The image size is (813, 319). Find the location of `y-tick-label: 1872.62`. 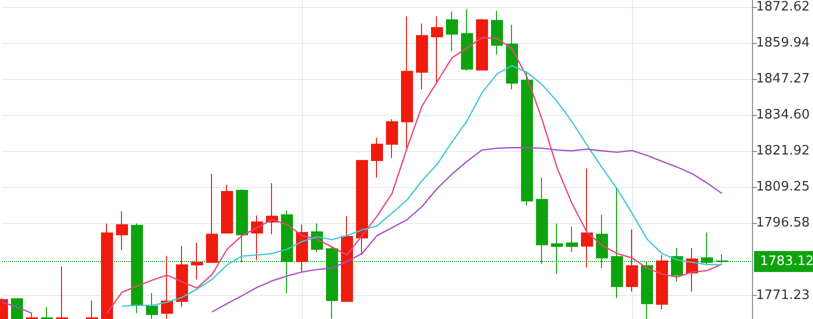

y-tick-label: 1872.62 is located at coordinates (783, 7).